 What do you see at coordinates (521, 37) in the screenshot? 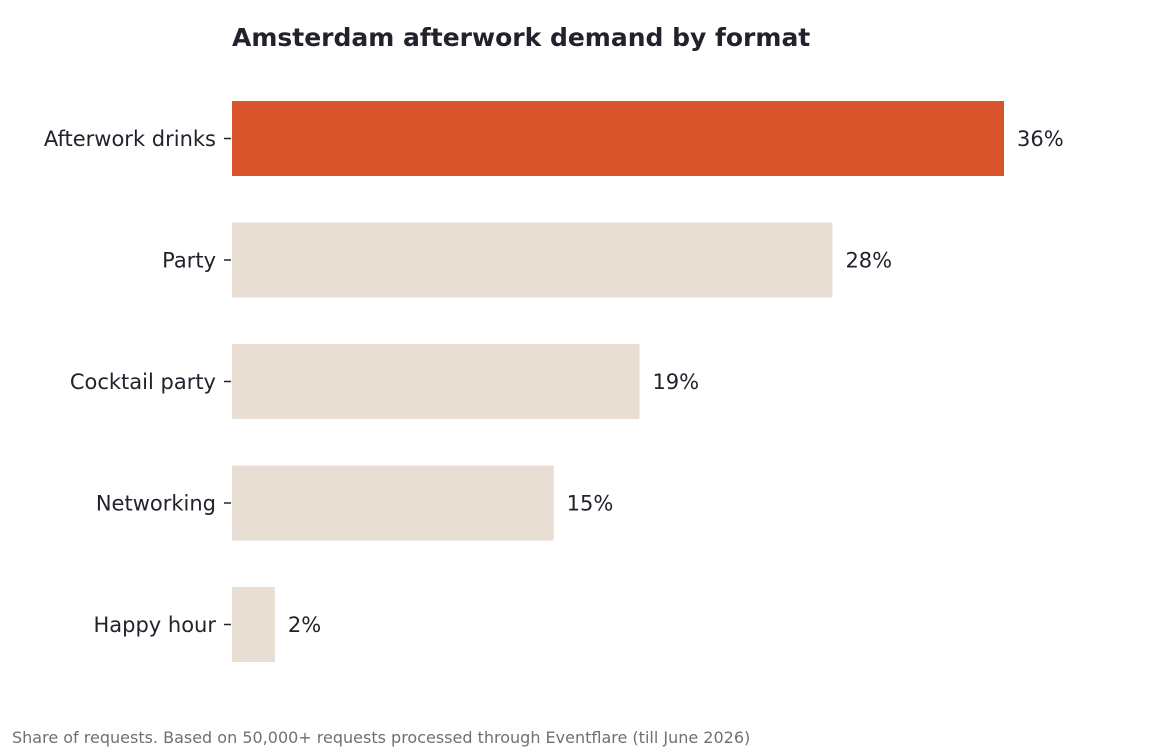
I see `chart-title: Amsterdam afterwork demand by format` at bounding box center [521, 37].